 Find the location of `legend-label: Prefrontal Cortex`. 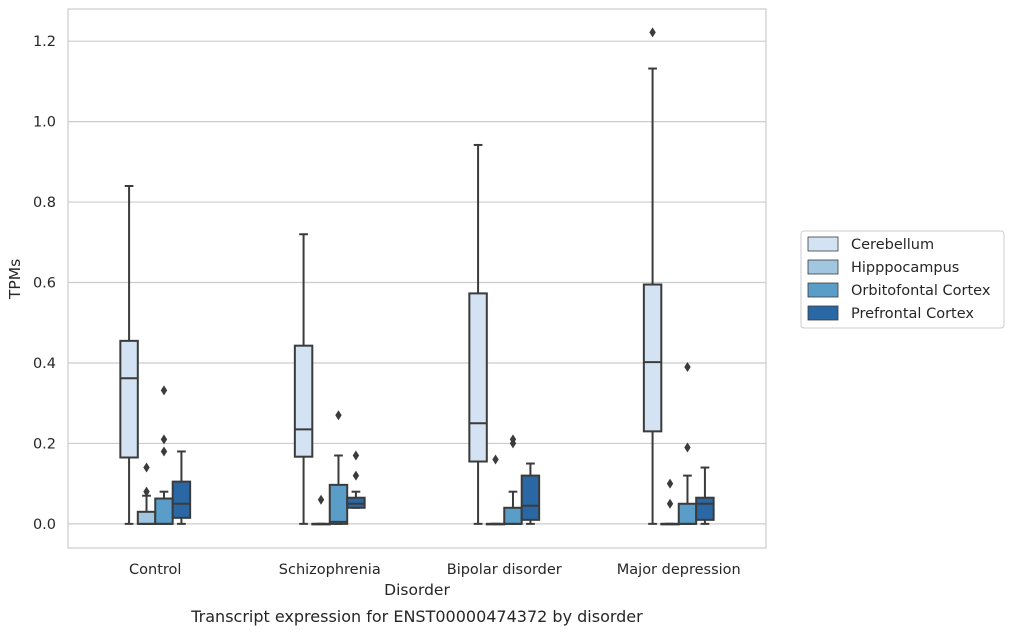

legend-label: Prefrontal Cortex is located at coordinates (912, 314).